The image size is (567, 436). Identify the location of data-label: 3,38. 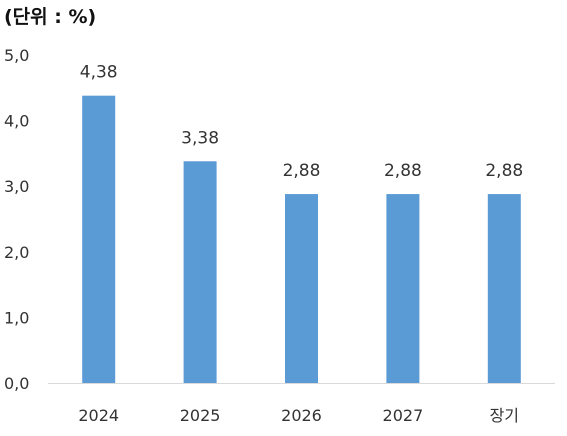
(200, 138).